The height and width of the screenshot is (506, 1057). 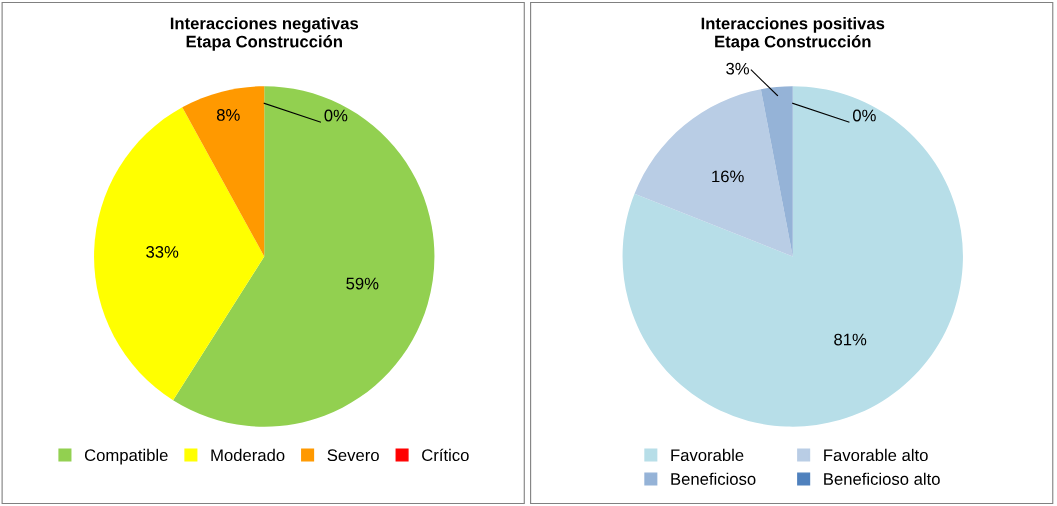 What do you see at coordinates (738, 68) in the screenshot?
I see `data-label: 3%` at bounding box center [738, 68].